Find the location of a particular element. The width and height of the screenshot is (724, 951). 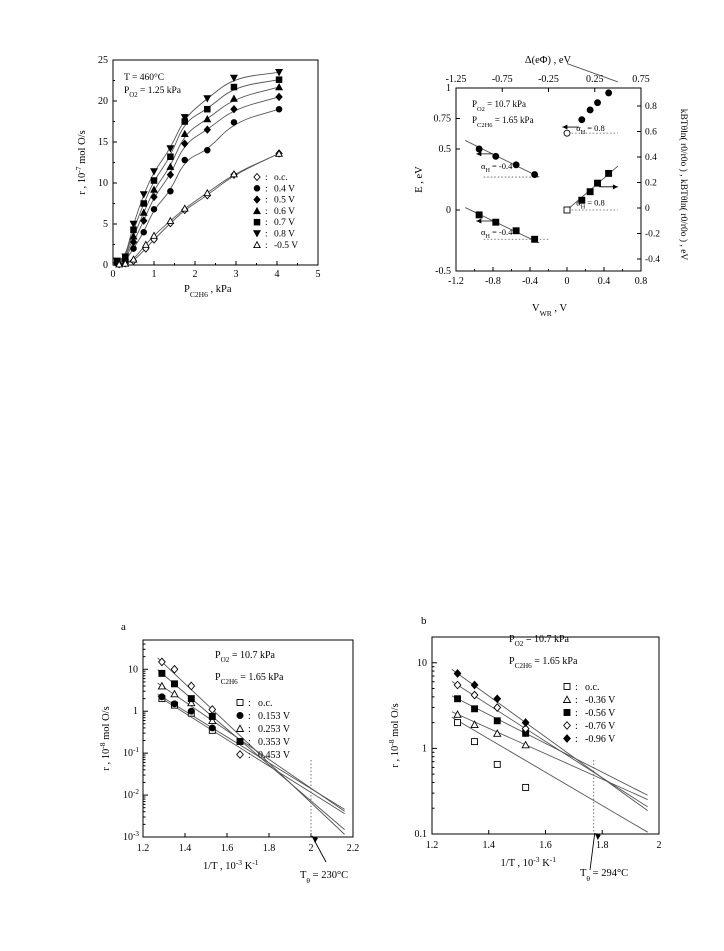

theta-label: Tθ = 230°C is located at coordinates (324, 877).